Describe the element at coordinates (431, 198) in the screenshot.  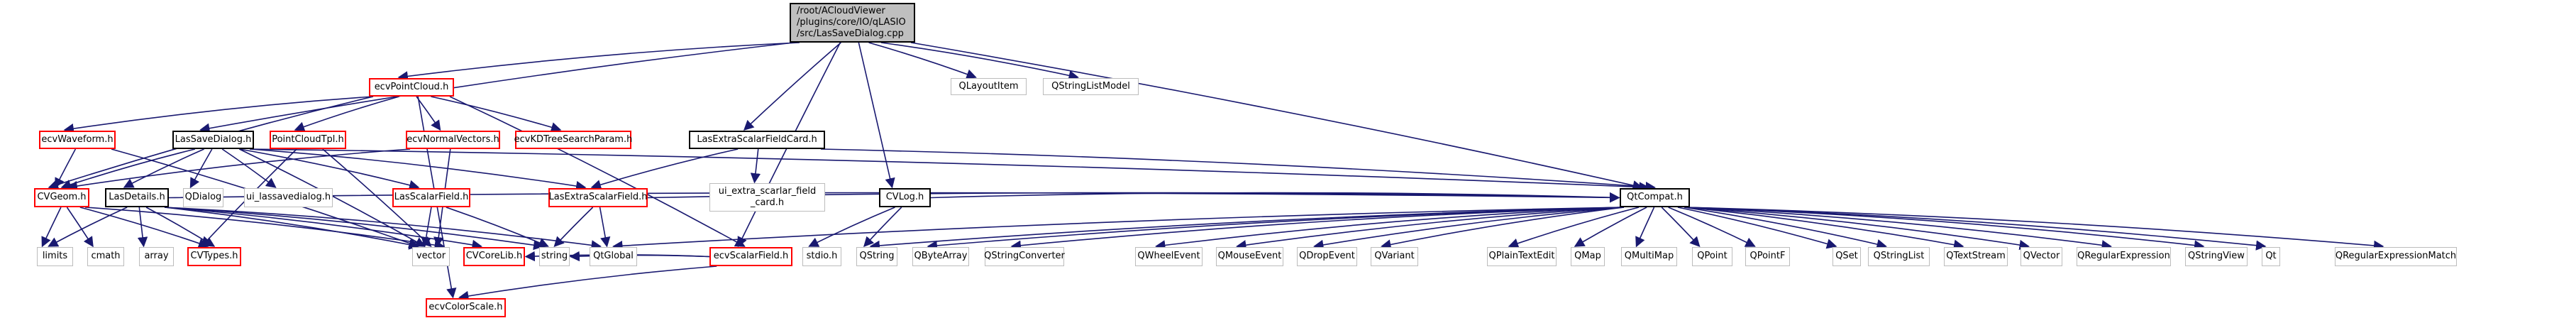
I see `node-las-scalar-field-h: LasScalarField.h` at that location.